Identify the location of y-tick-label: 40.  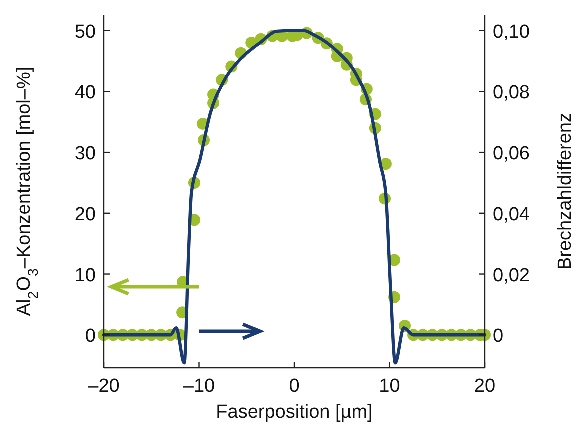
(85, 93).